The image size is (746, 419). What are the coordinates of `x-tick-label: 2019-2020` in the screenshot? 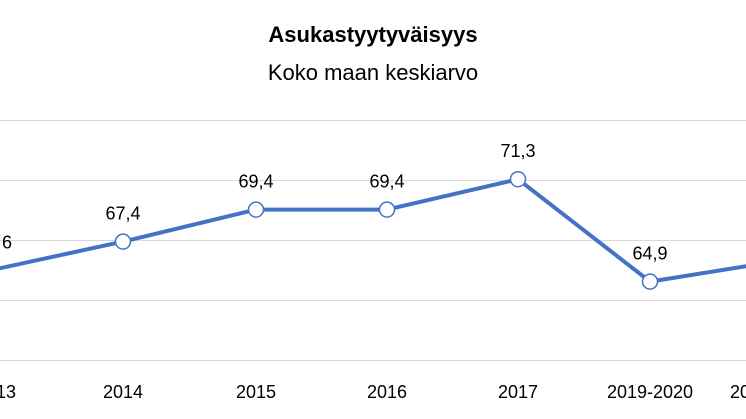 It's located at (650, 392).